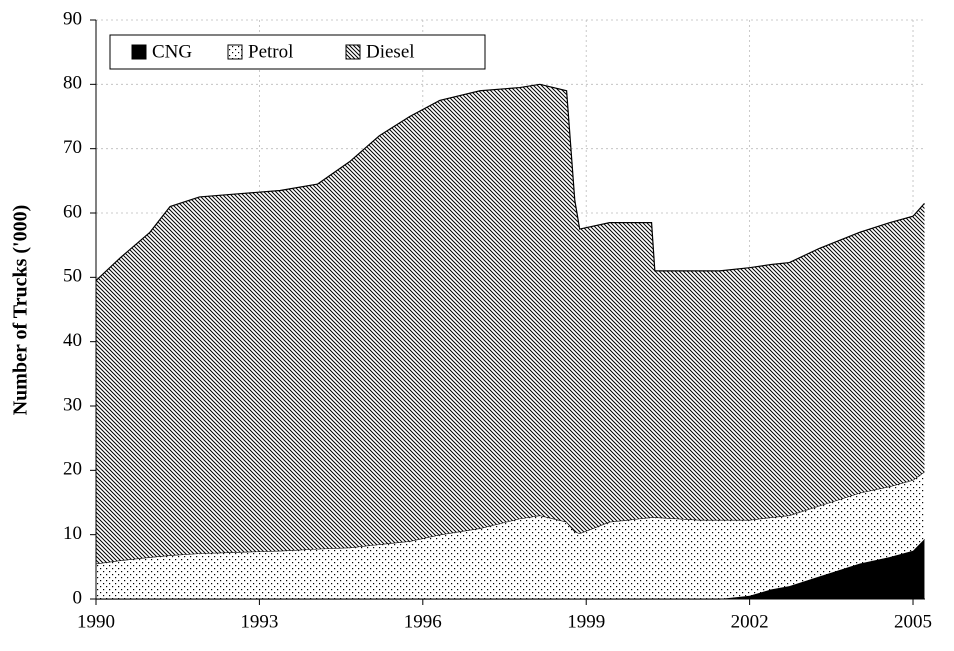 Image resolution: width=954 pixels, height=651 pixels. Describe the element at coordinates (72, 18) in the screenshot. I see `y-tick-label: 90` at that location.